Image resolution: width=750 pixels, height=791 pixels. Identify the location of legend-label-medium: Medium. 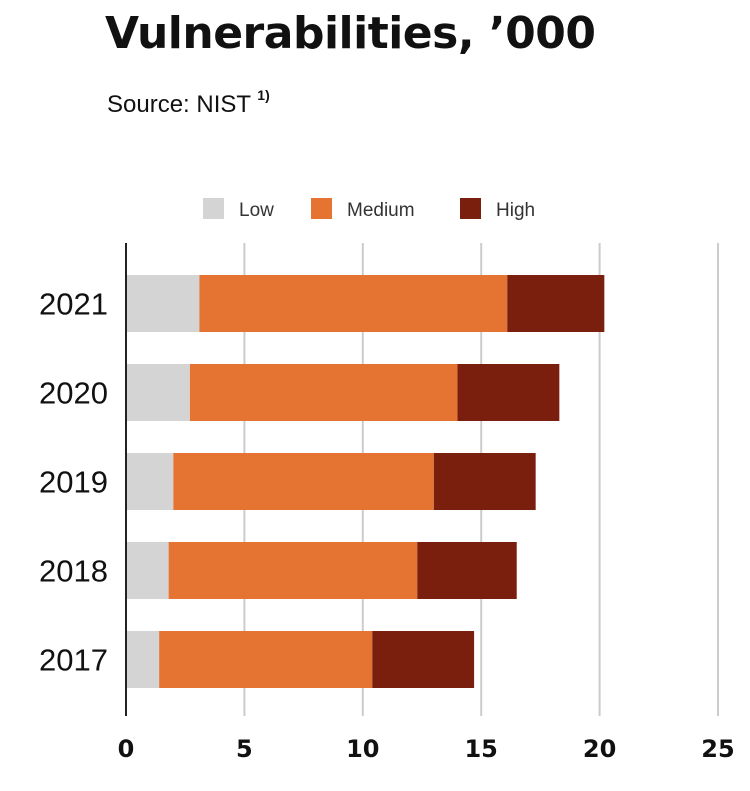
(381, 210).